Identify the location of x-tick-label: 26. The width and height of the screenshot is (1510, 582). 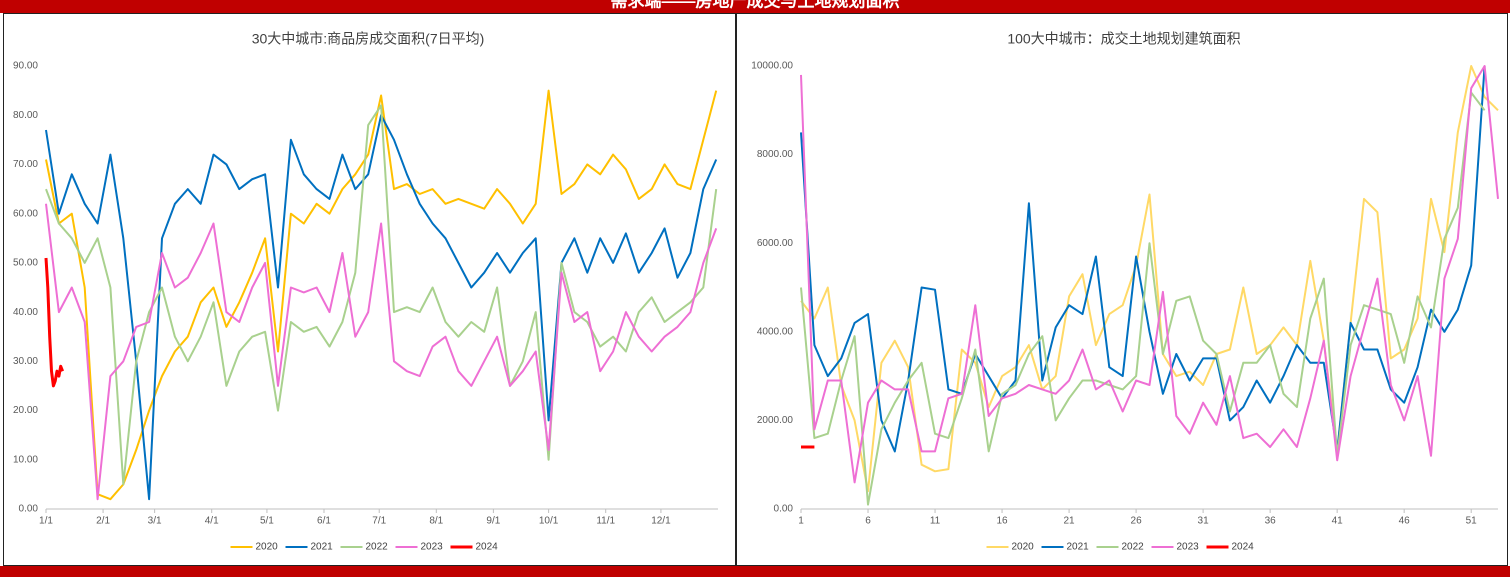
(1137, 521).